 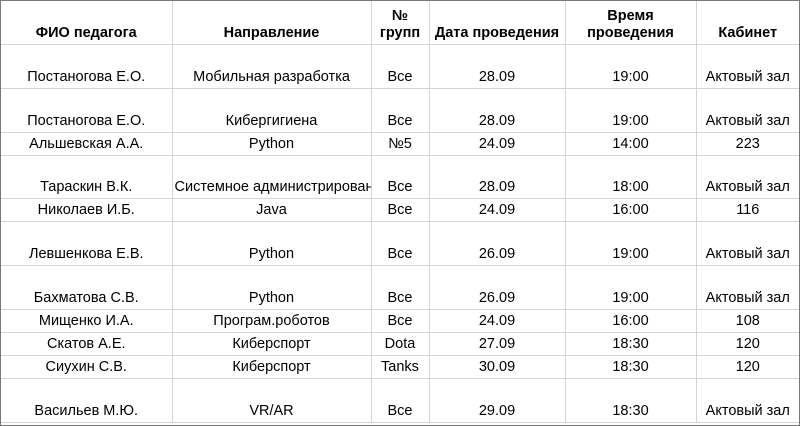 What do you see at coordinates (747, 210) in the screenshot?
I see `cell-room: 116` at bounding box center [747, 210].